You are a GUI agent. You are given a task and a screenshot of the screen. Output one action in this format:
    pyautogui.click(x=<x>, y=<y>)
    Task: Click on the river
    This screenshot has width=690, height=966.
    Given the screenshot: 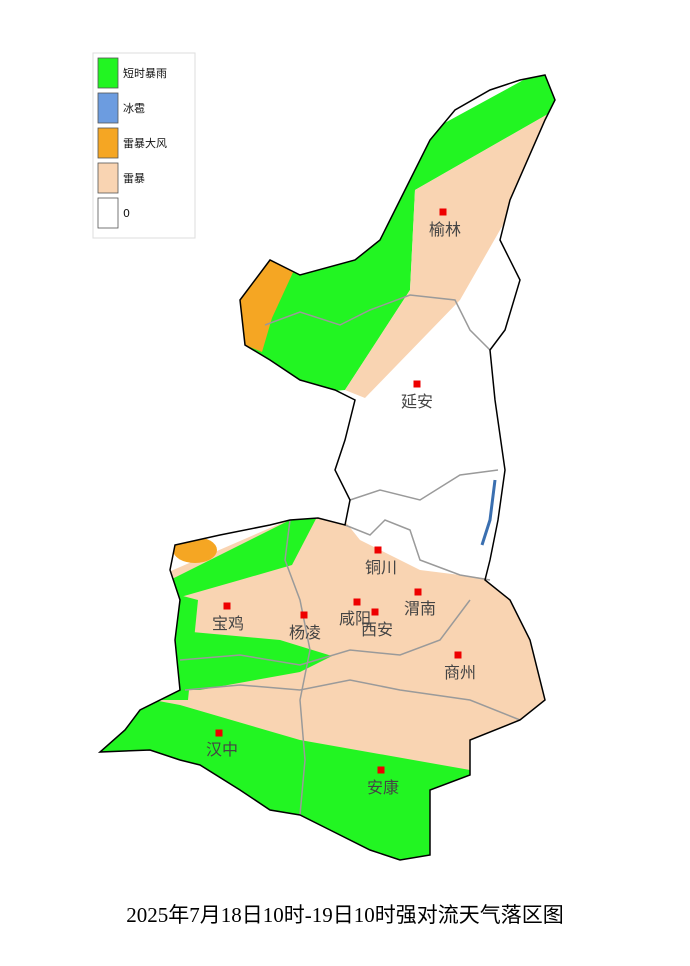 What is the action you would take?
    pyautogui.click(x=488, y=512)
    